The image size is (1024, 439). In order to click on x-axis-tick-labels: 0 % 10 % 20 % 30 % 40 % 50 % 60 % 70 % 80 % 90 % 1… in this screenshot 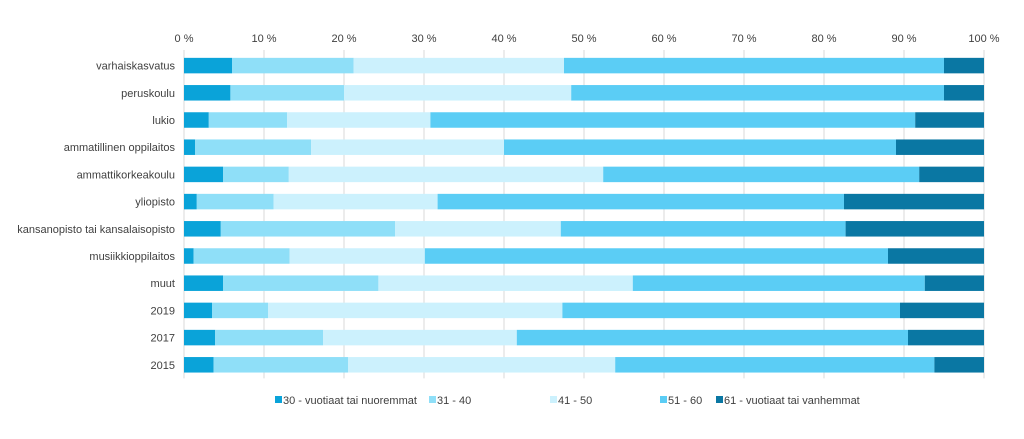, I will do `click(587, 39)`.